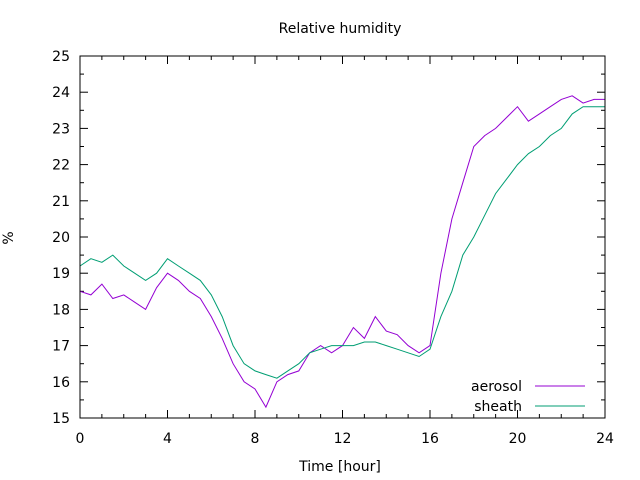  I want to click on y-tick-label: 16, so click(61, 383).